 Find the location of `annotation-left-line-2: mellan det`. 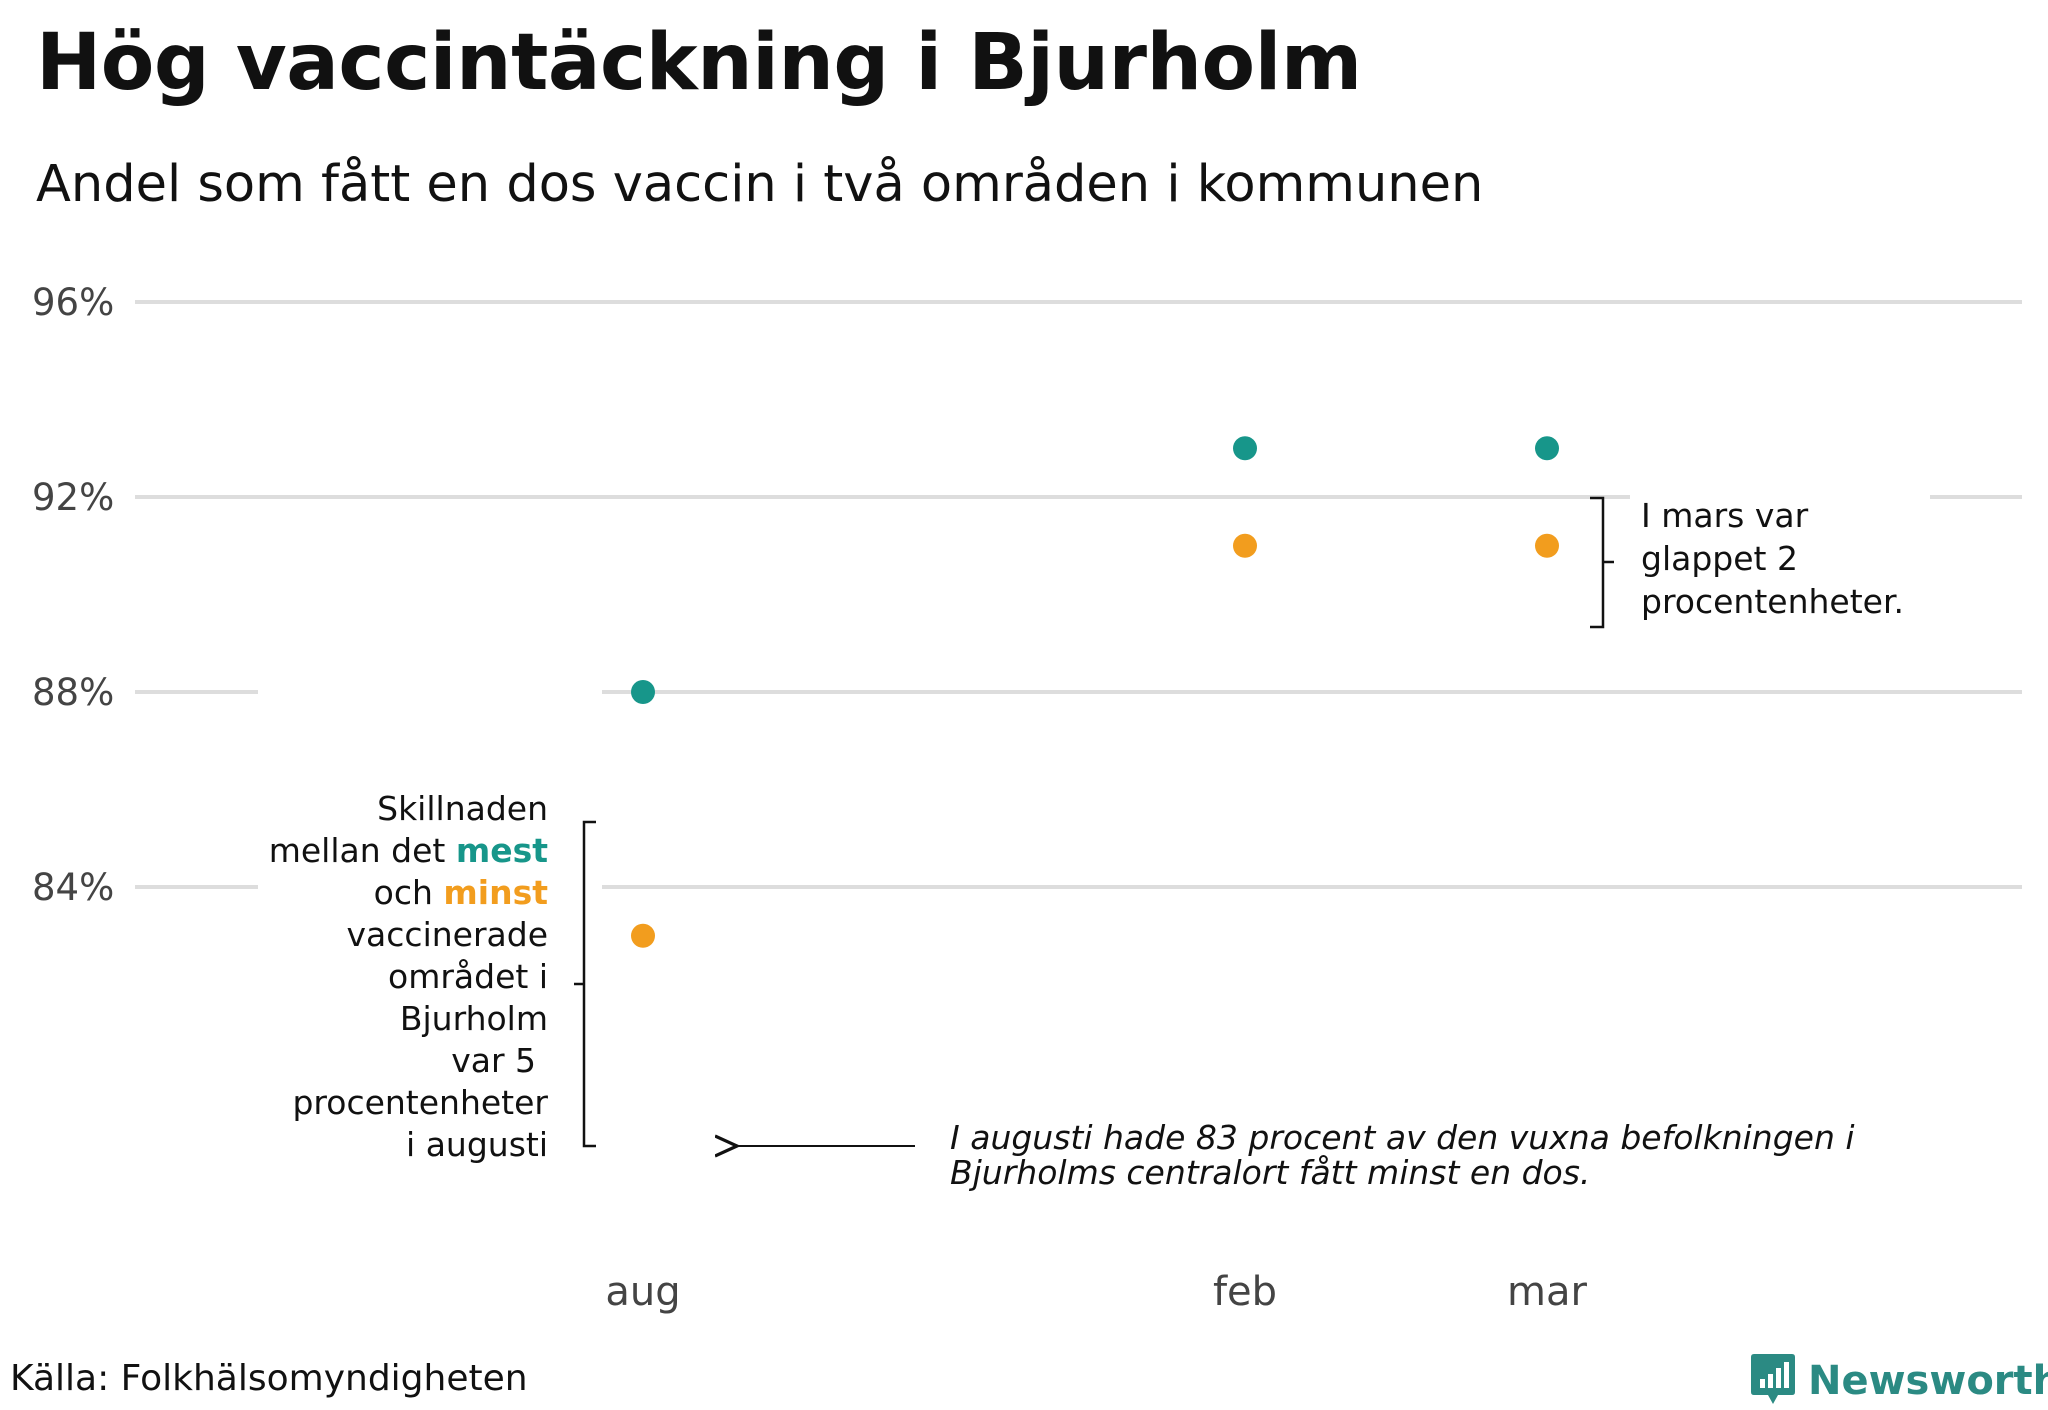

annotation-left-line-2: mellan det is located at coordinates (362, 850).